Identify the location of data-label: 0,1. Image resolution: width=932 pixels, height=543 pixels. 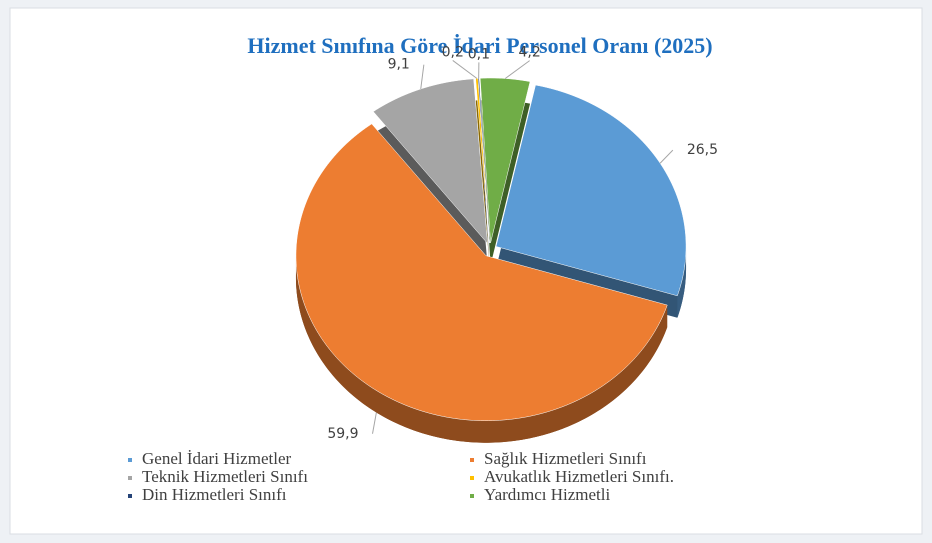
(479, 54).